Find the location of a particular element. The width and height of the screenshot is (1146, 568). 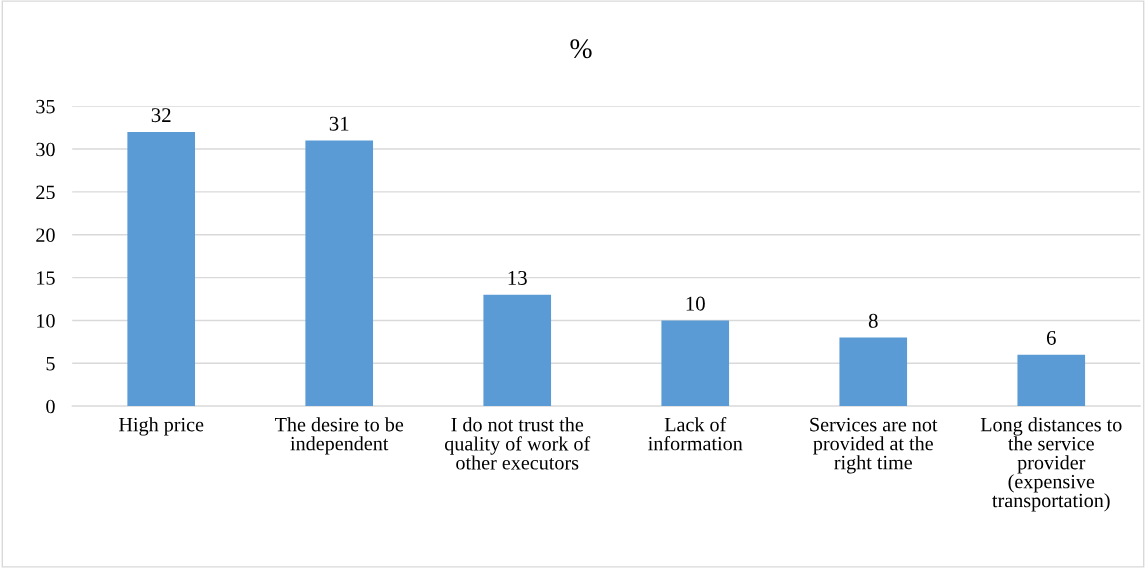

y-tick-label: 5 is located at coordinates (50, 364).